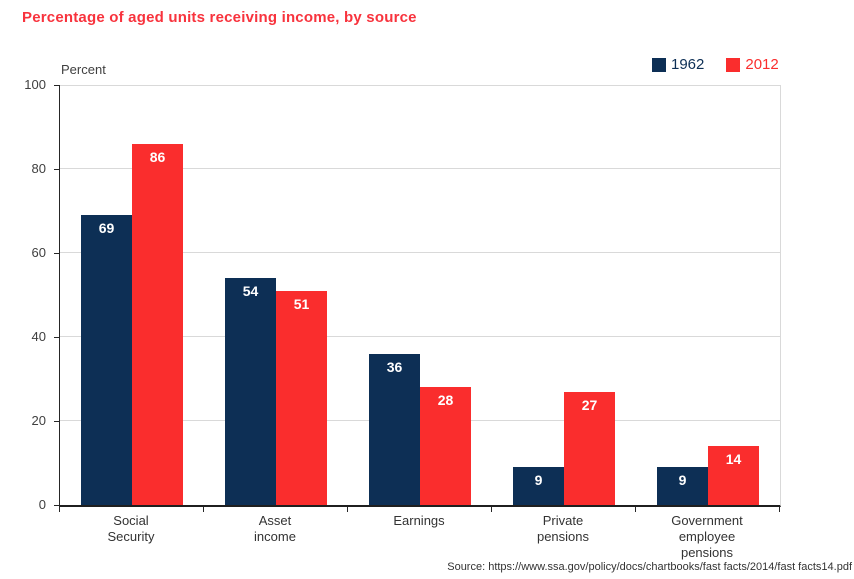  What do you see at coordinates (589, 405) in the screenshot?
I see `bar-value-label: 27` at bounding box center [589, 405].